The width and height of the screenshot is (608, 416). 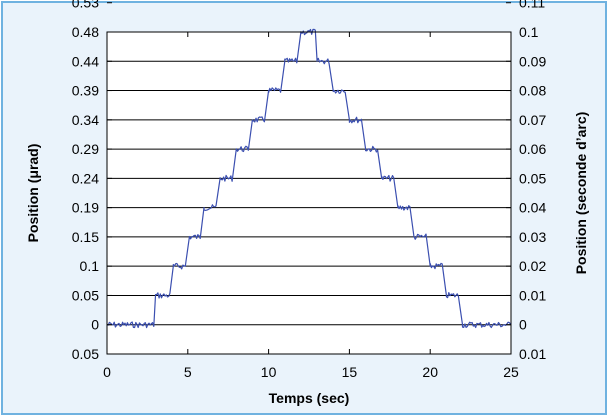 I want to click on y-axis-right-label: Position (seconde d’arc), so click(x=581, y=193).